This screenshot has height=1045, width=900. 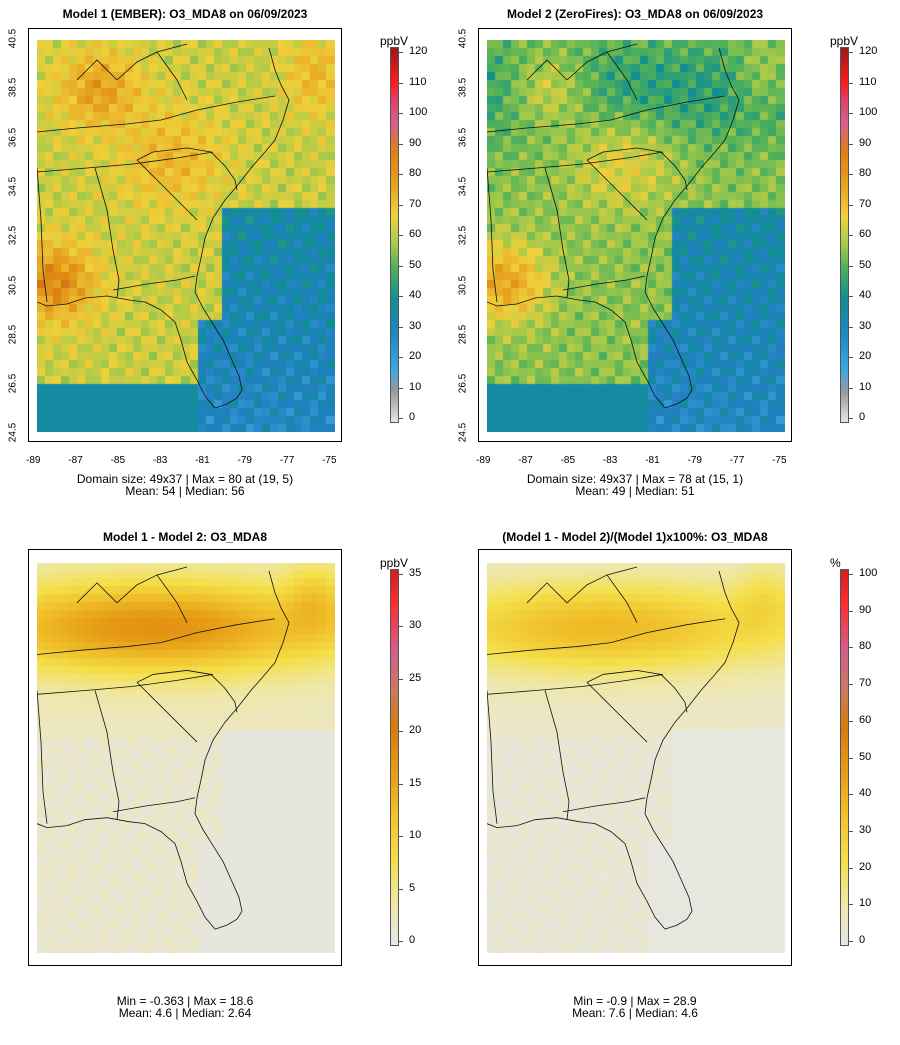 What do you see at coordinates (463, 383) in the screenshot?
I see `y-tick-label: 26.5` at bounding box center [463, 383].